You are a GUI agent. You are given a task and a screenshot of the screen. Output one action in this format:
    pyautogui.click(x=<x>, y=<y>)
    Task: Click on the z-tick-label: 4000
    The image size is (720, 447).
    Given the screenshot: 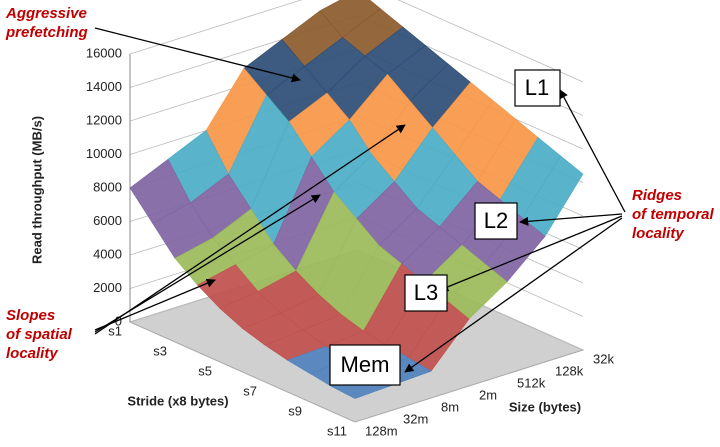 What is the action you would take?
    pyautogui.click(x=107, y=253)
    